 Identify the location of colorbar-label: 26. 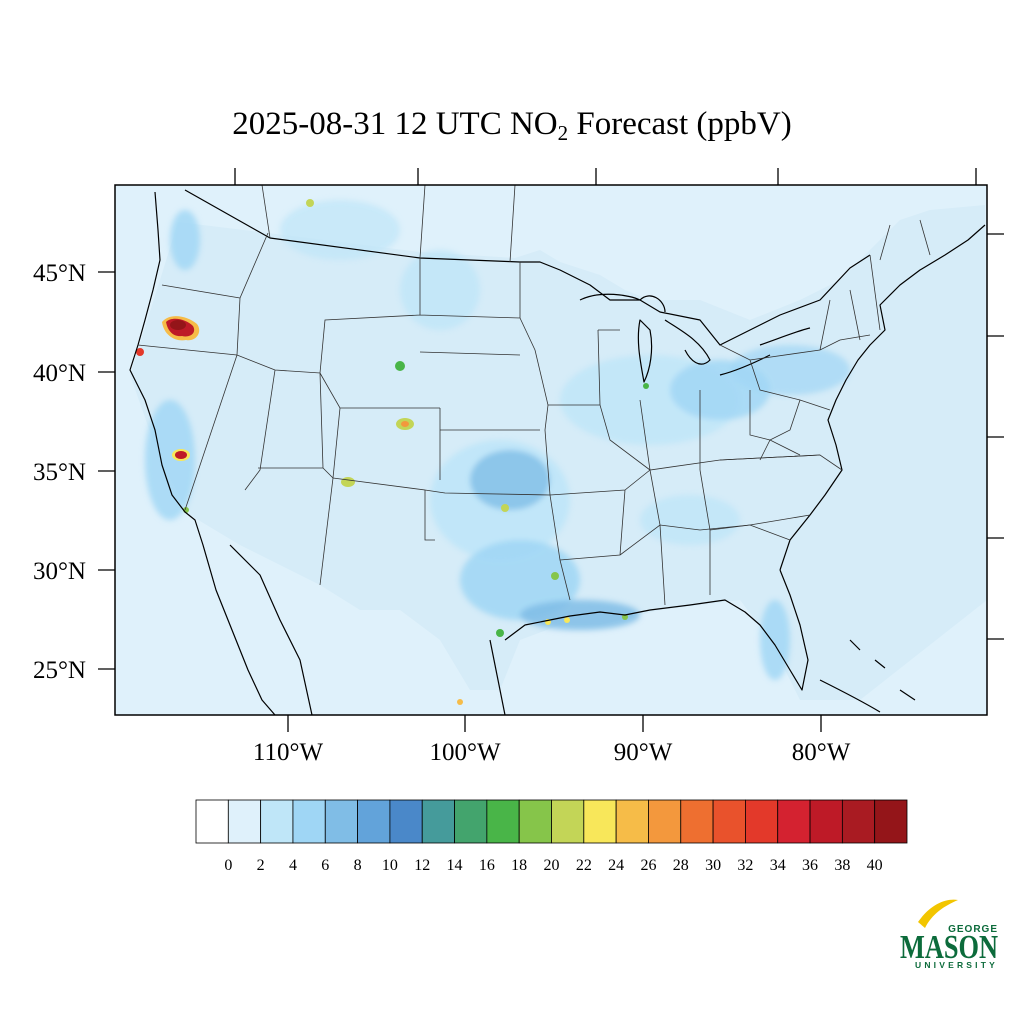
(648, 865).